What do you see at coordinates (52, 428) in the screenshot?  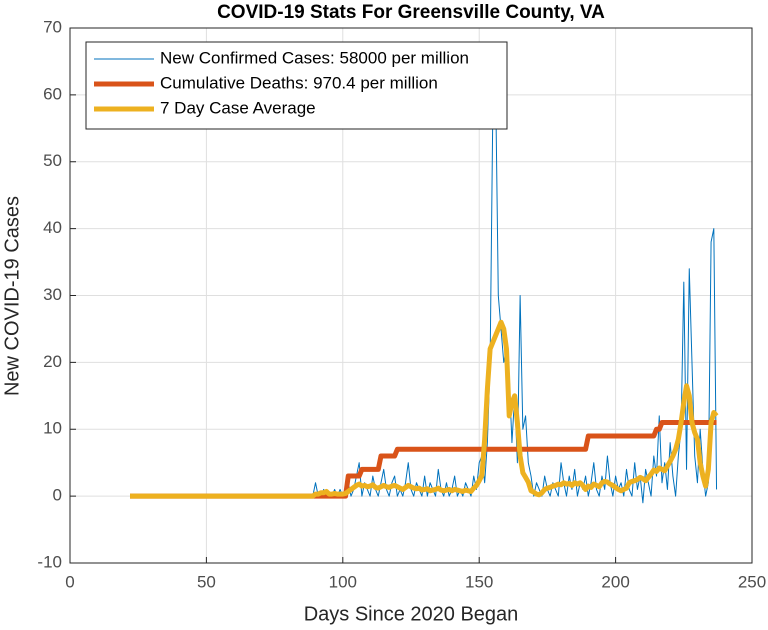 I see `y-tick-label: 10` at bounding box center [52, 428].